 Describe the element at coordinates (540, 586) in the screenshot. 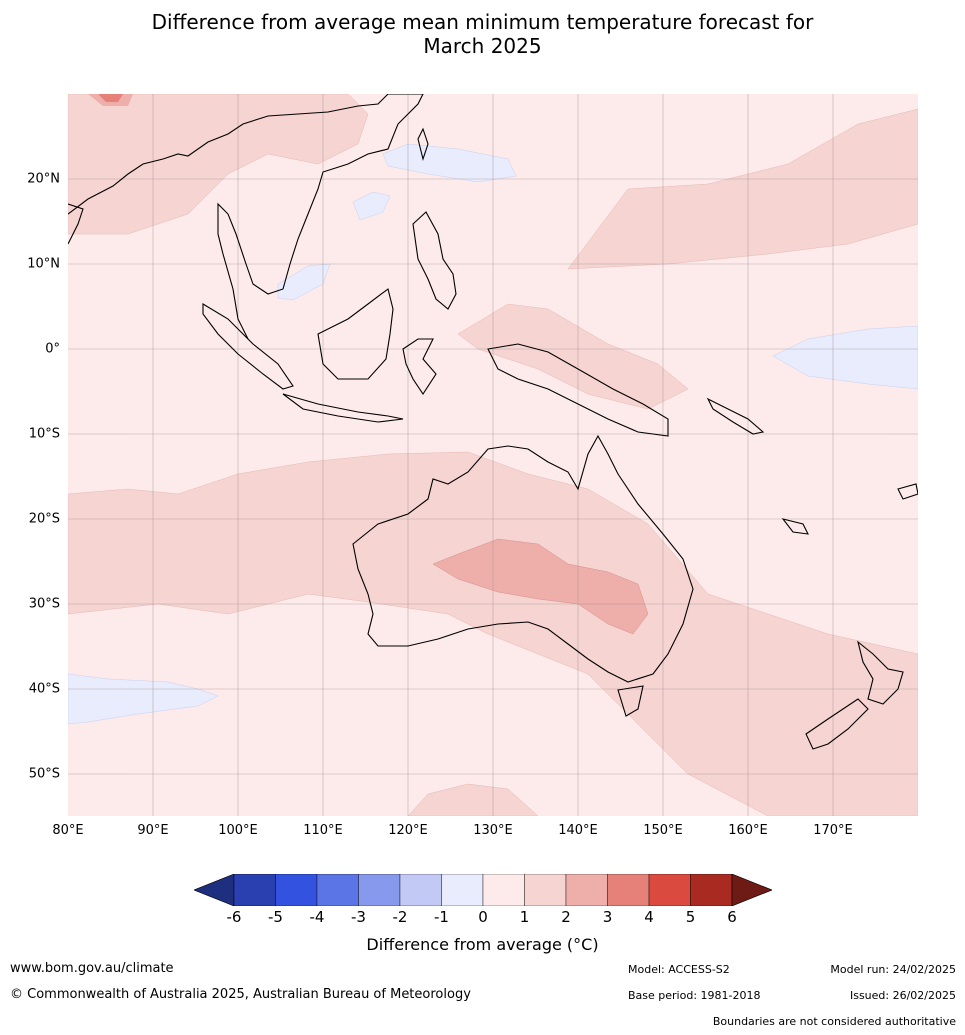

I see `anomaly-region-central-australia` at that location.